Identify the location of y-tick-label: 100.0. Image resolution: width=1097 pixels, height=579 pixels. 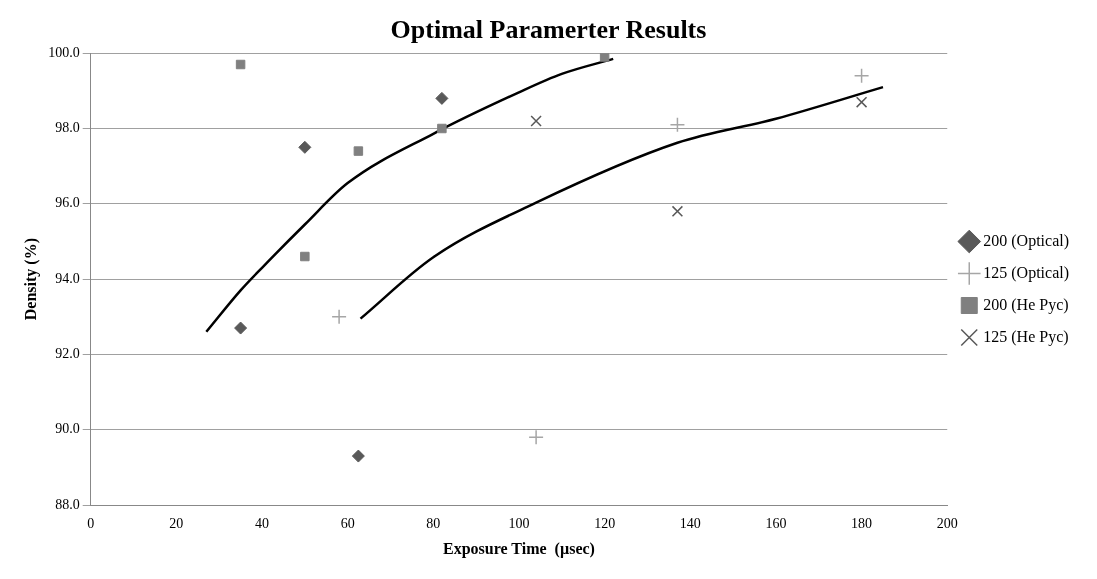
(64, 52).